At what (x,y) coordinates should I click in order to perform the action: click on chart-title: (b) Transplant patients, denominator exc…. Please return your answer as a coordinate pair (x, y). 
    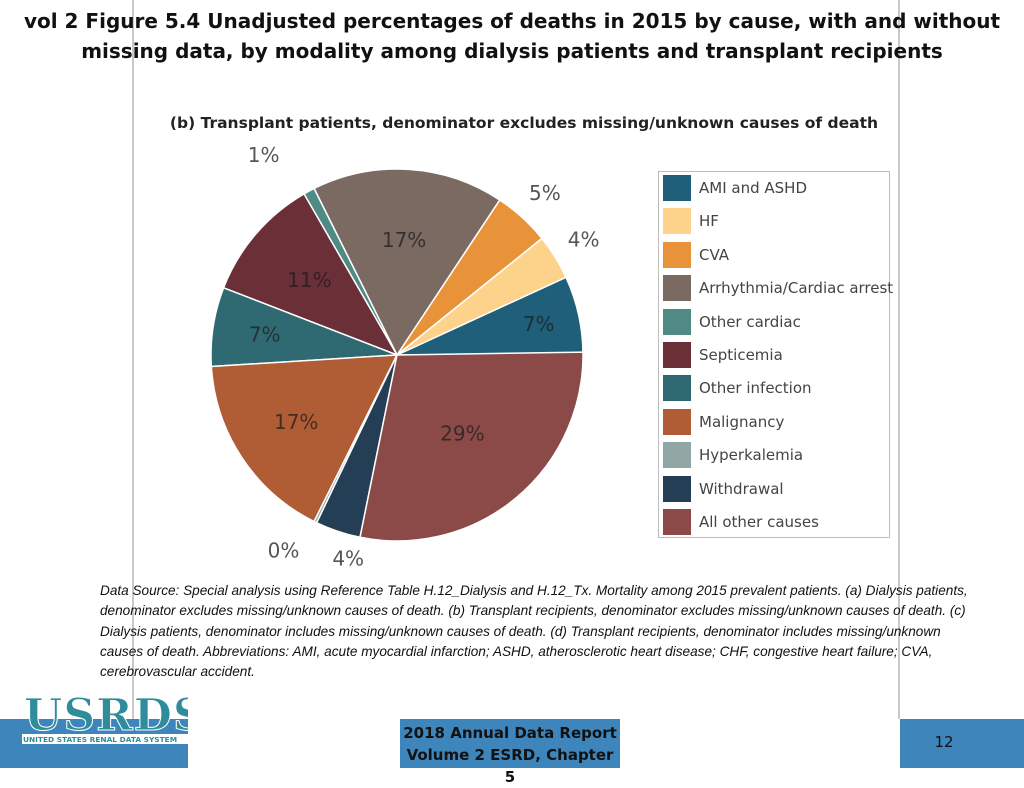
    Looking at the image, I should click on (524, 123).